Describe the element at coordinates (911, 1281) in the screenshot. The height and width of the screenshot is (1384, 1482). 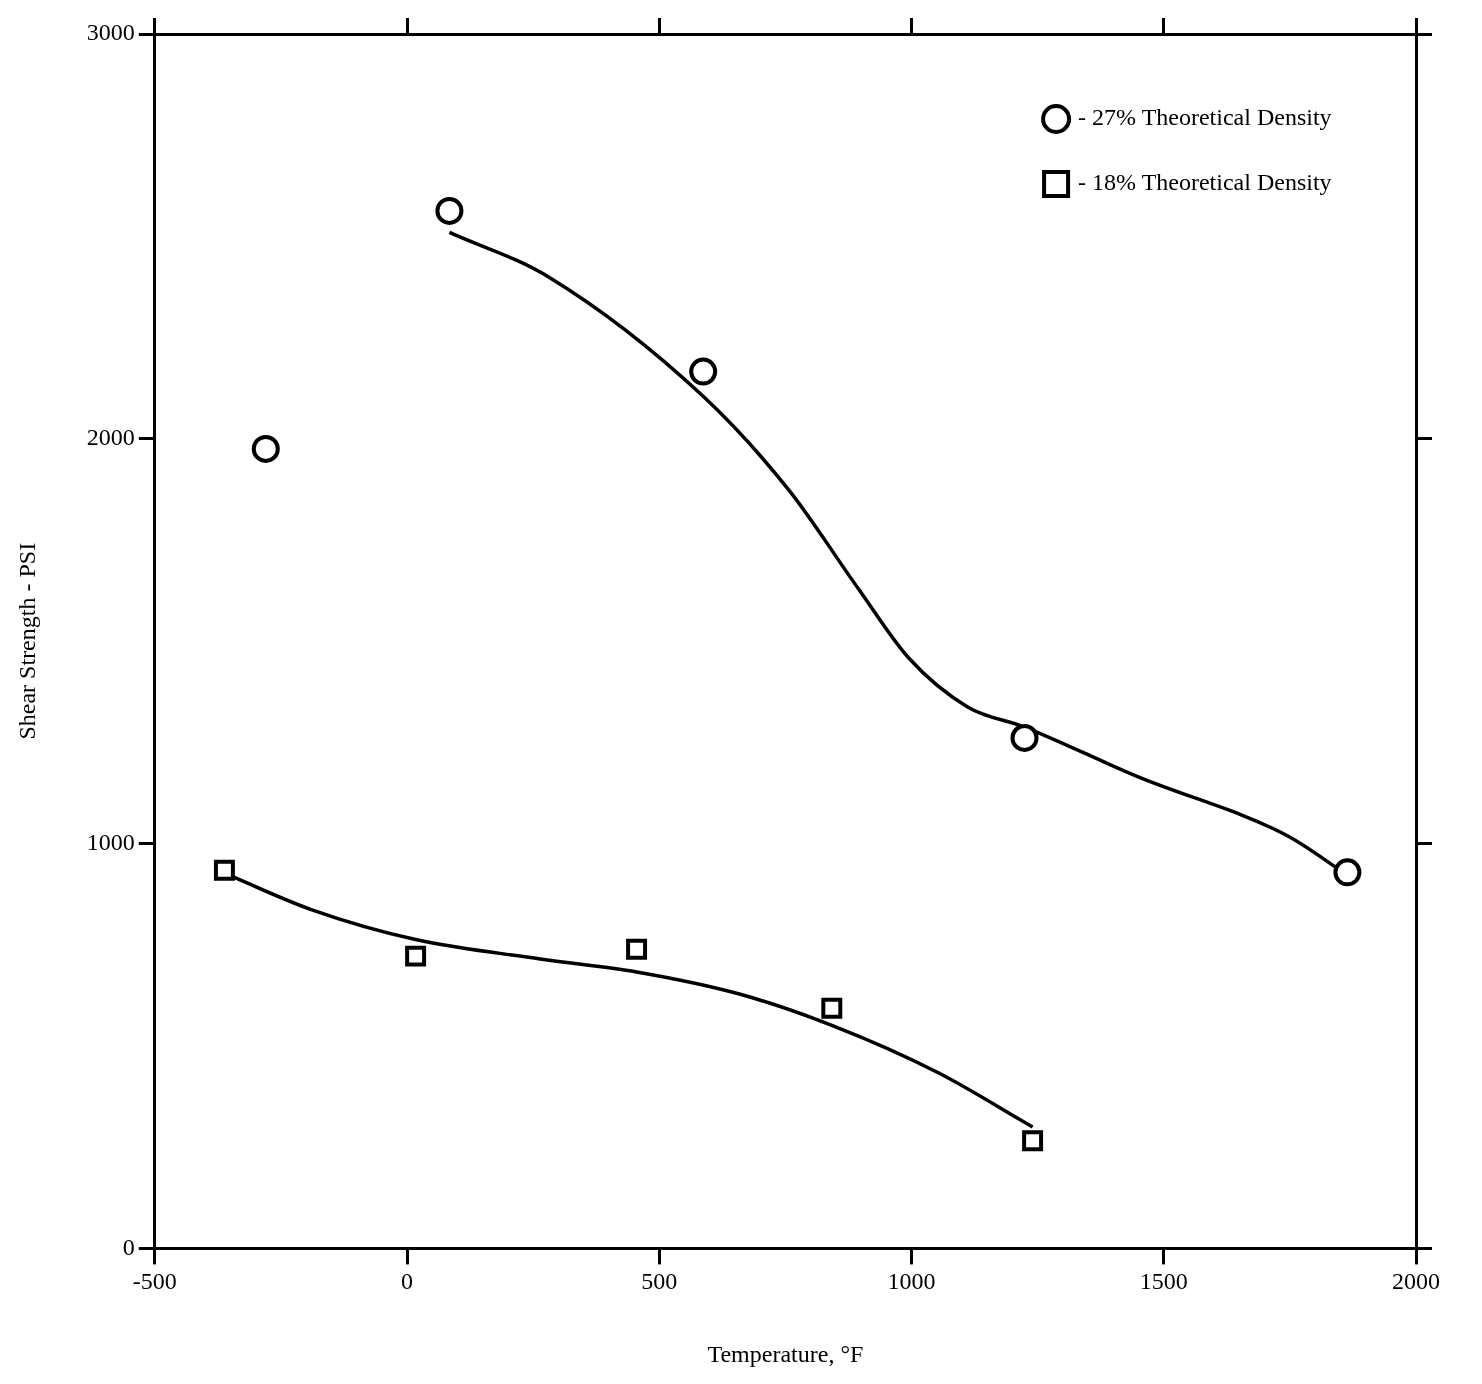
I see `x-tick-label: 1000` at that location.